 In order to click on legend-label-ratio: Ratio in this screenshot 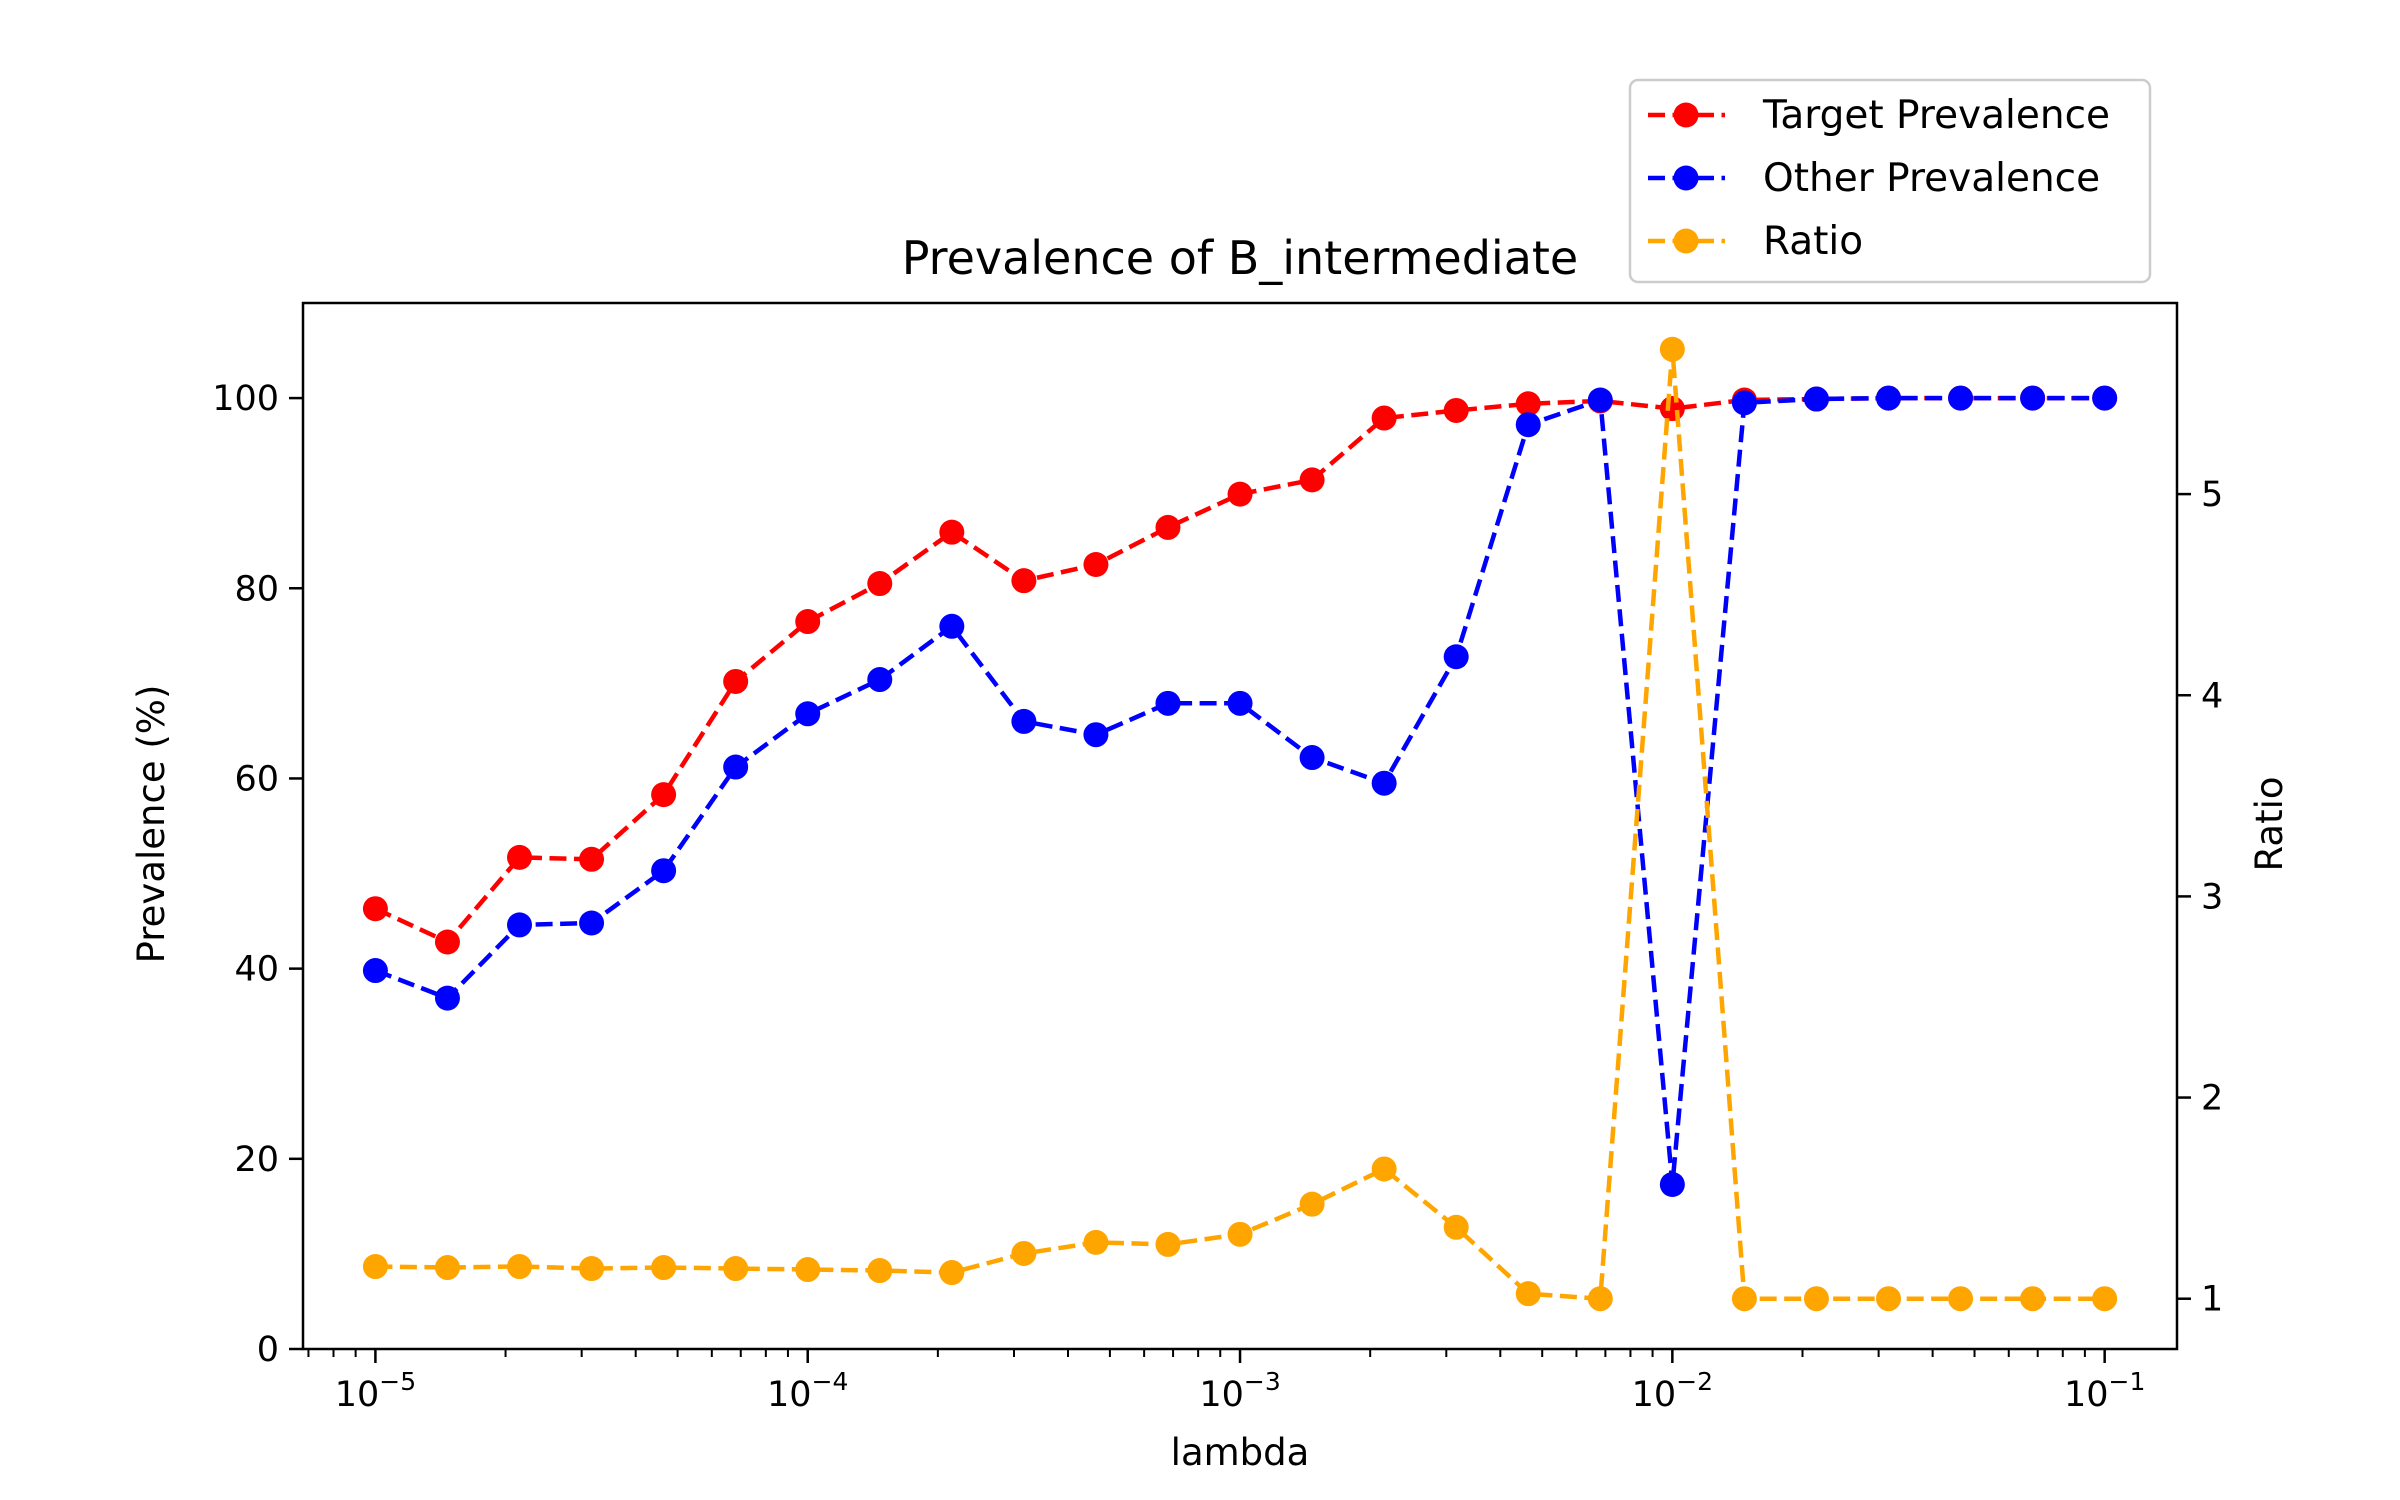, I will do `click(1813, 241)`.